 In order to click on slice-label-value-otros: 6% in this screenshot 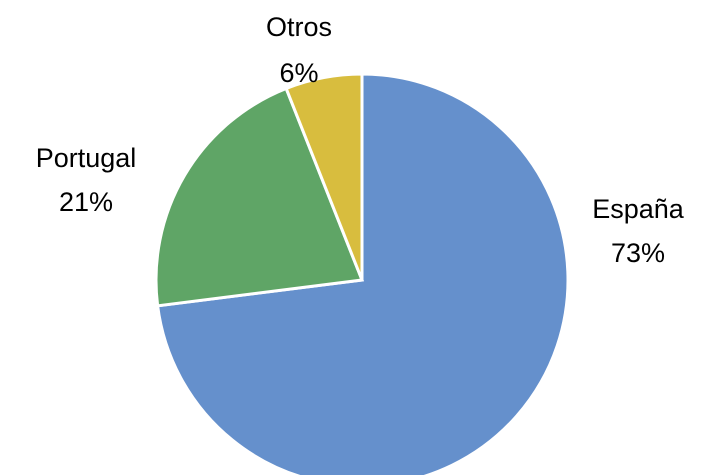, I will do `click(298, 73)`.